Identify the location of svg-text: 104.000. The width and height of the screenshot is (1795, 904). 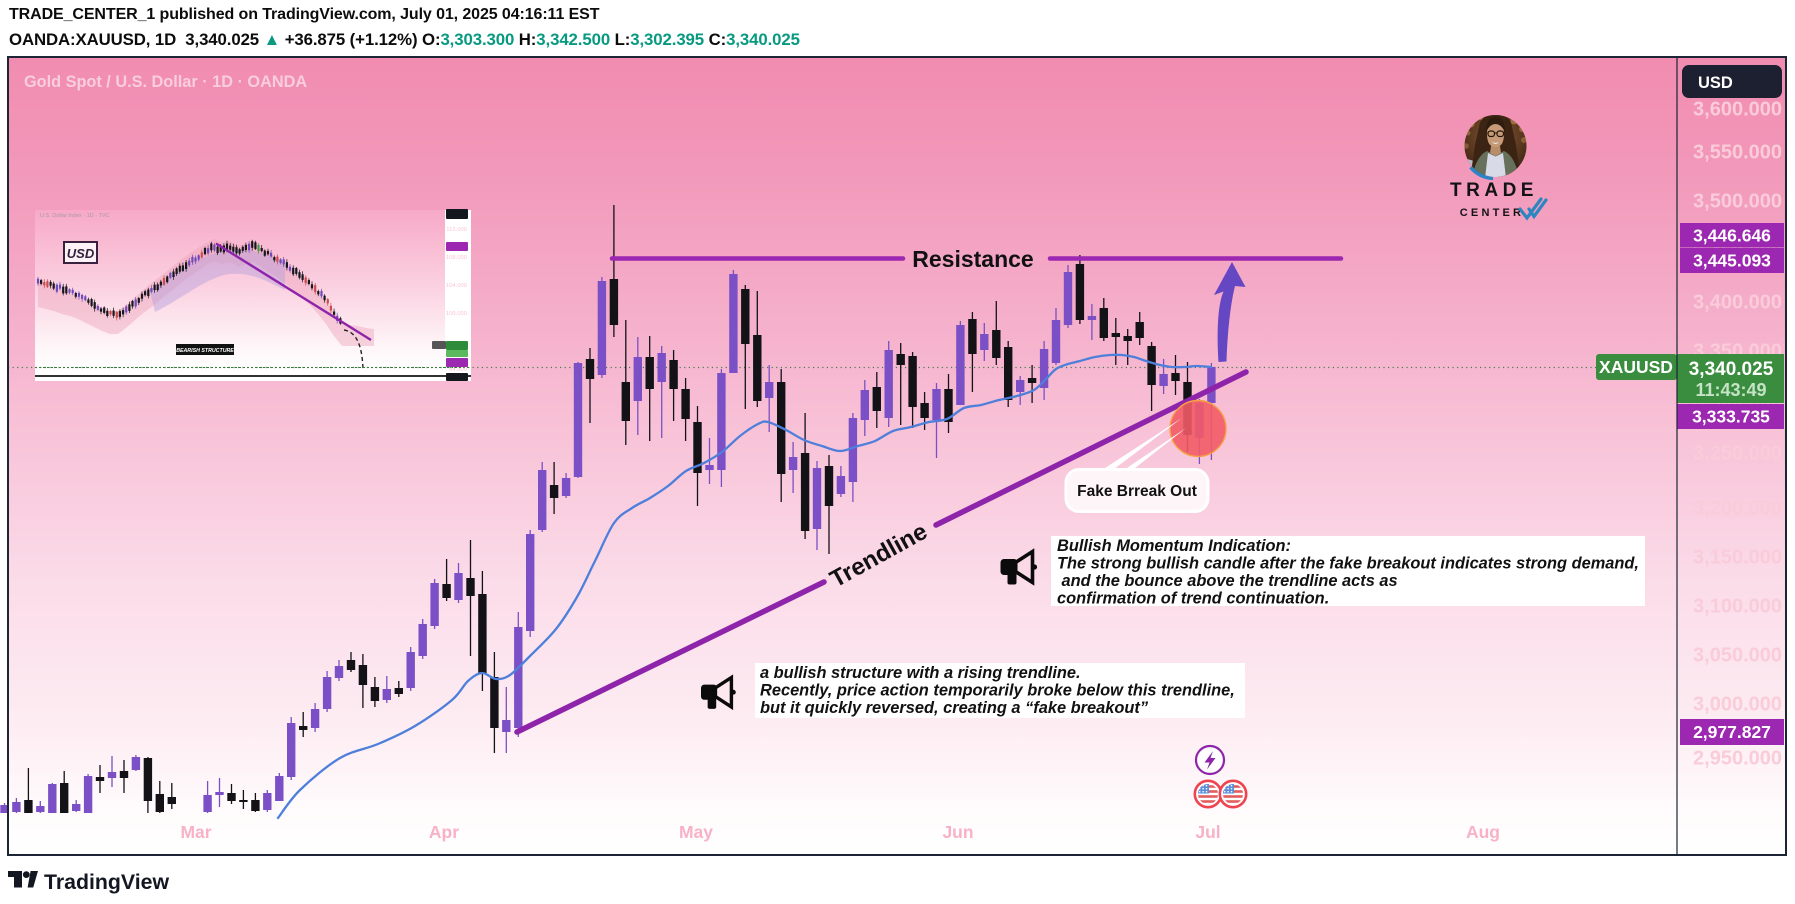
(457, 286).